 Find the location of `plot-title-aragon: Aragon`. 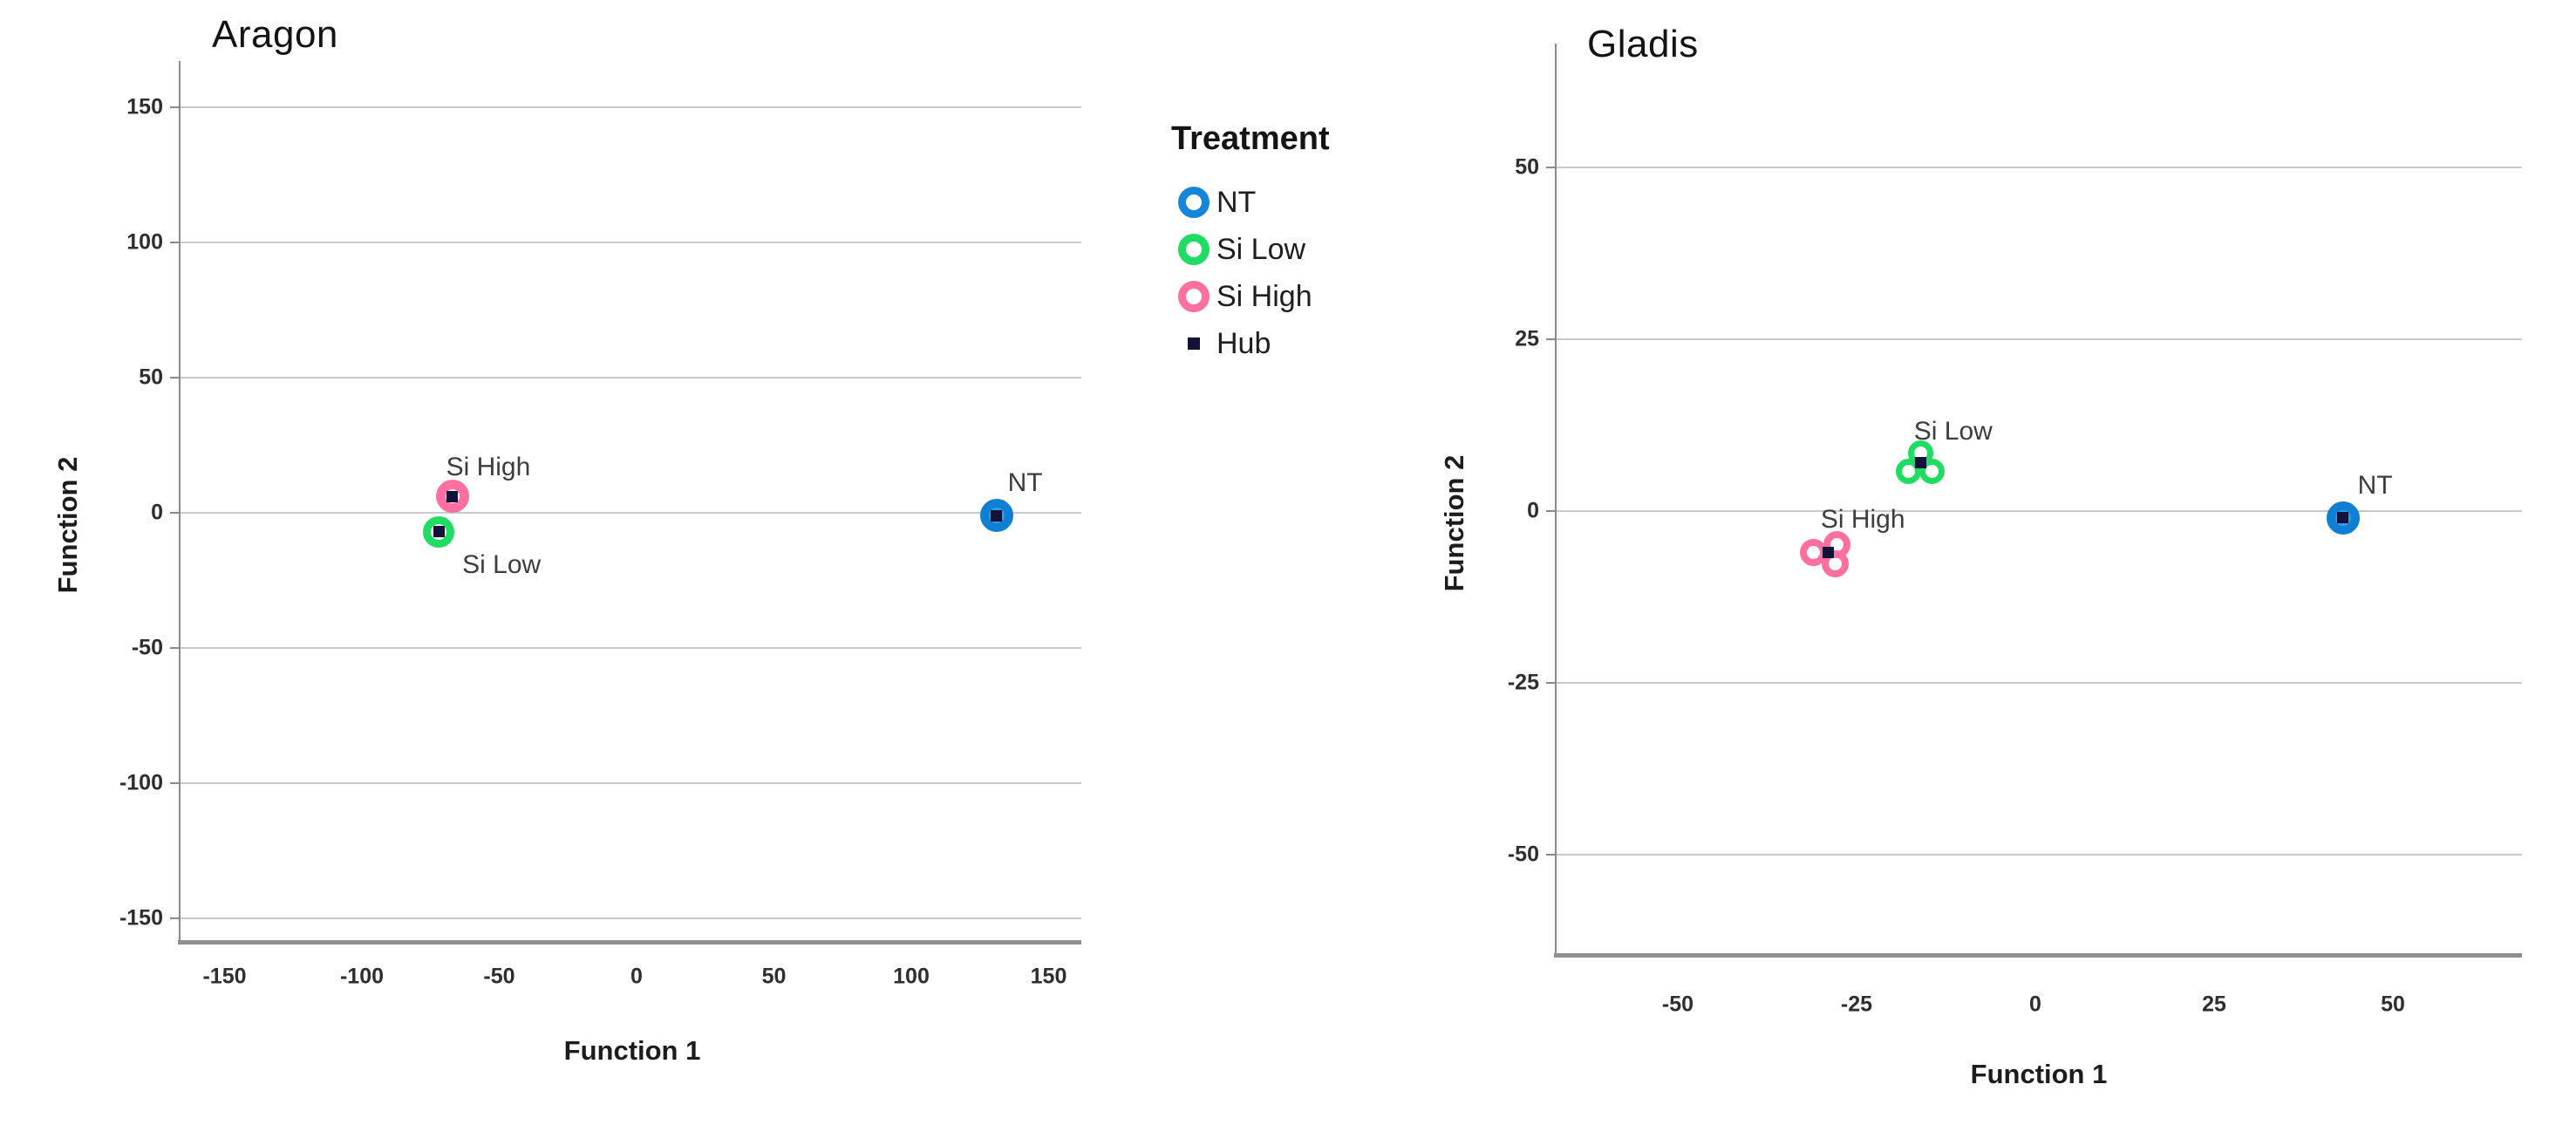

plot-title-aragon: Aragon is located at coordinates (275, 34).